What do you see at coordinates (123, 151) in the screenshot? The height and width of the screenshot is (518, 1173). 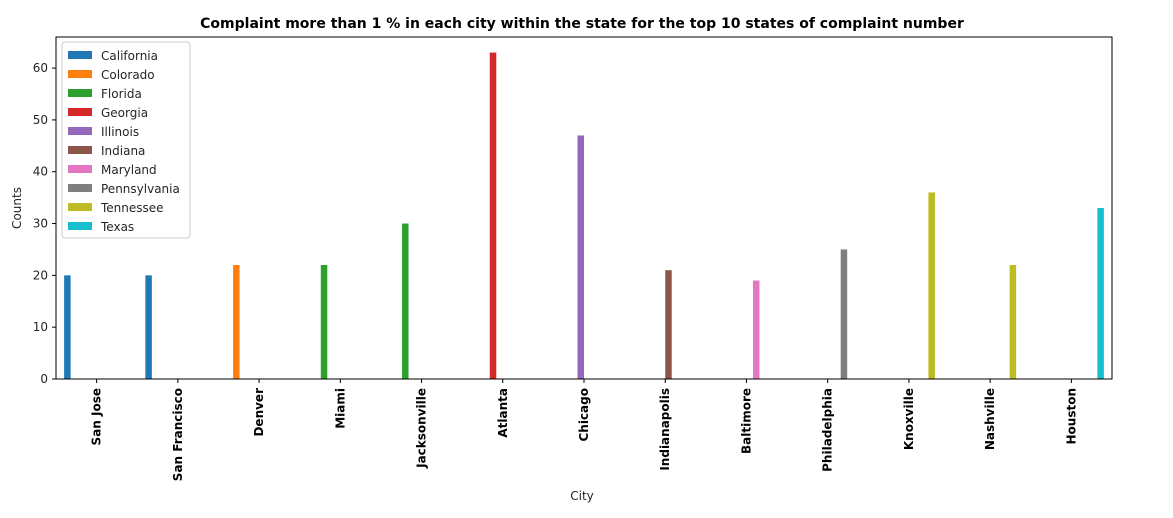 I see `legend-label: Indiana` at bounding box center [123, 151].